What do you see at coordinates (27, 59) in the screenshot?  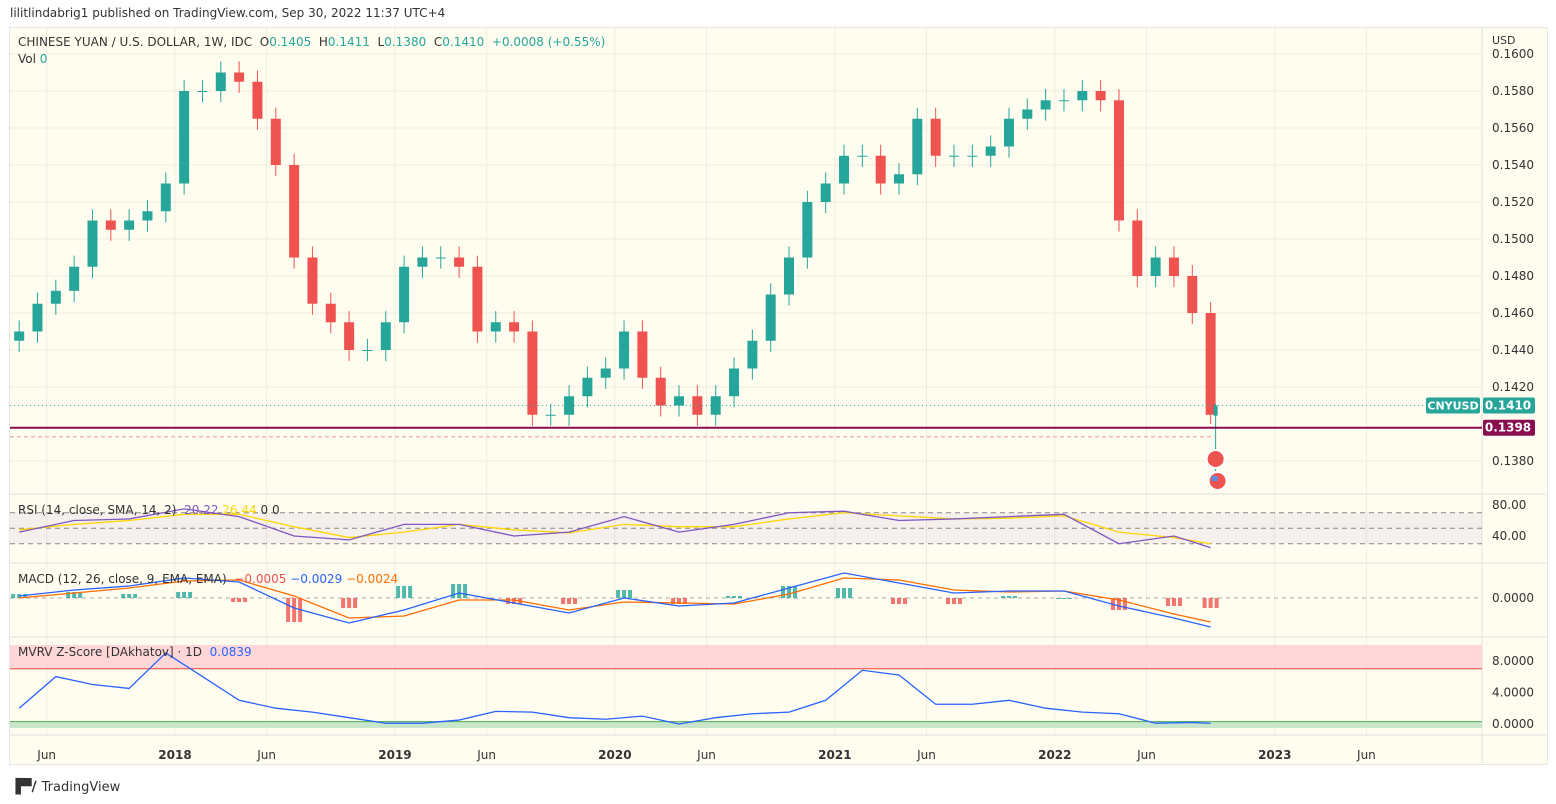 I see `vol-label: Vol` at bounding box center [27, 59].